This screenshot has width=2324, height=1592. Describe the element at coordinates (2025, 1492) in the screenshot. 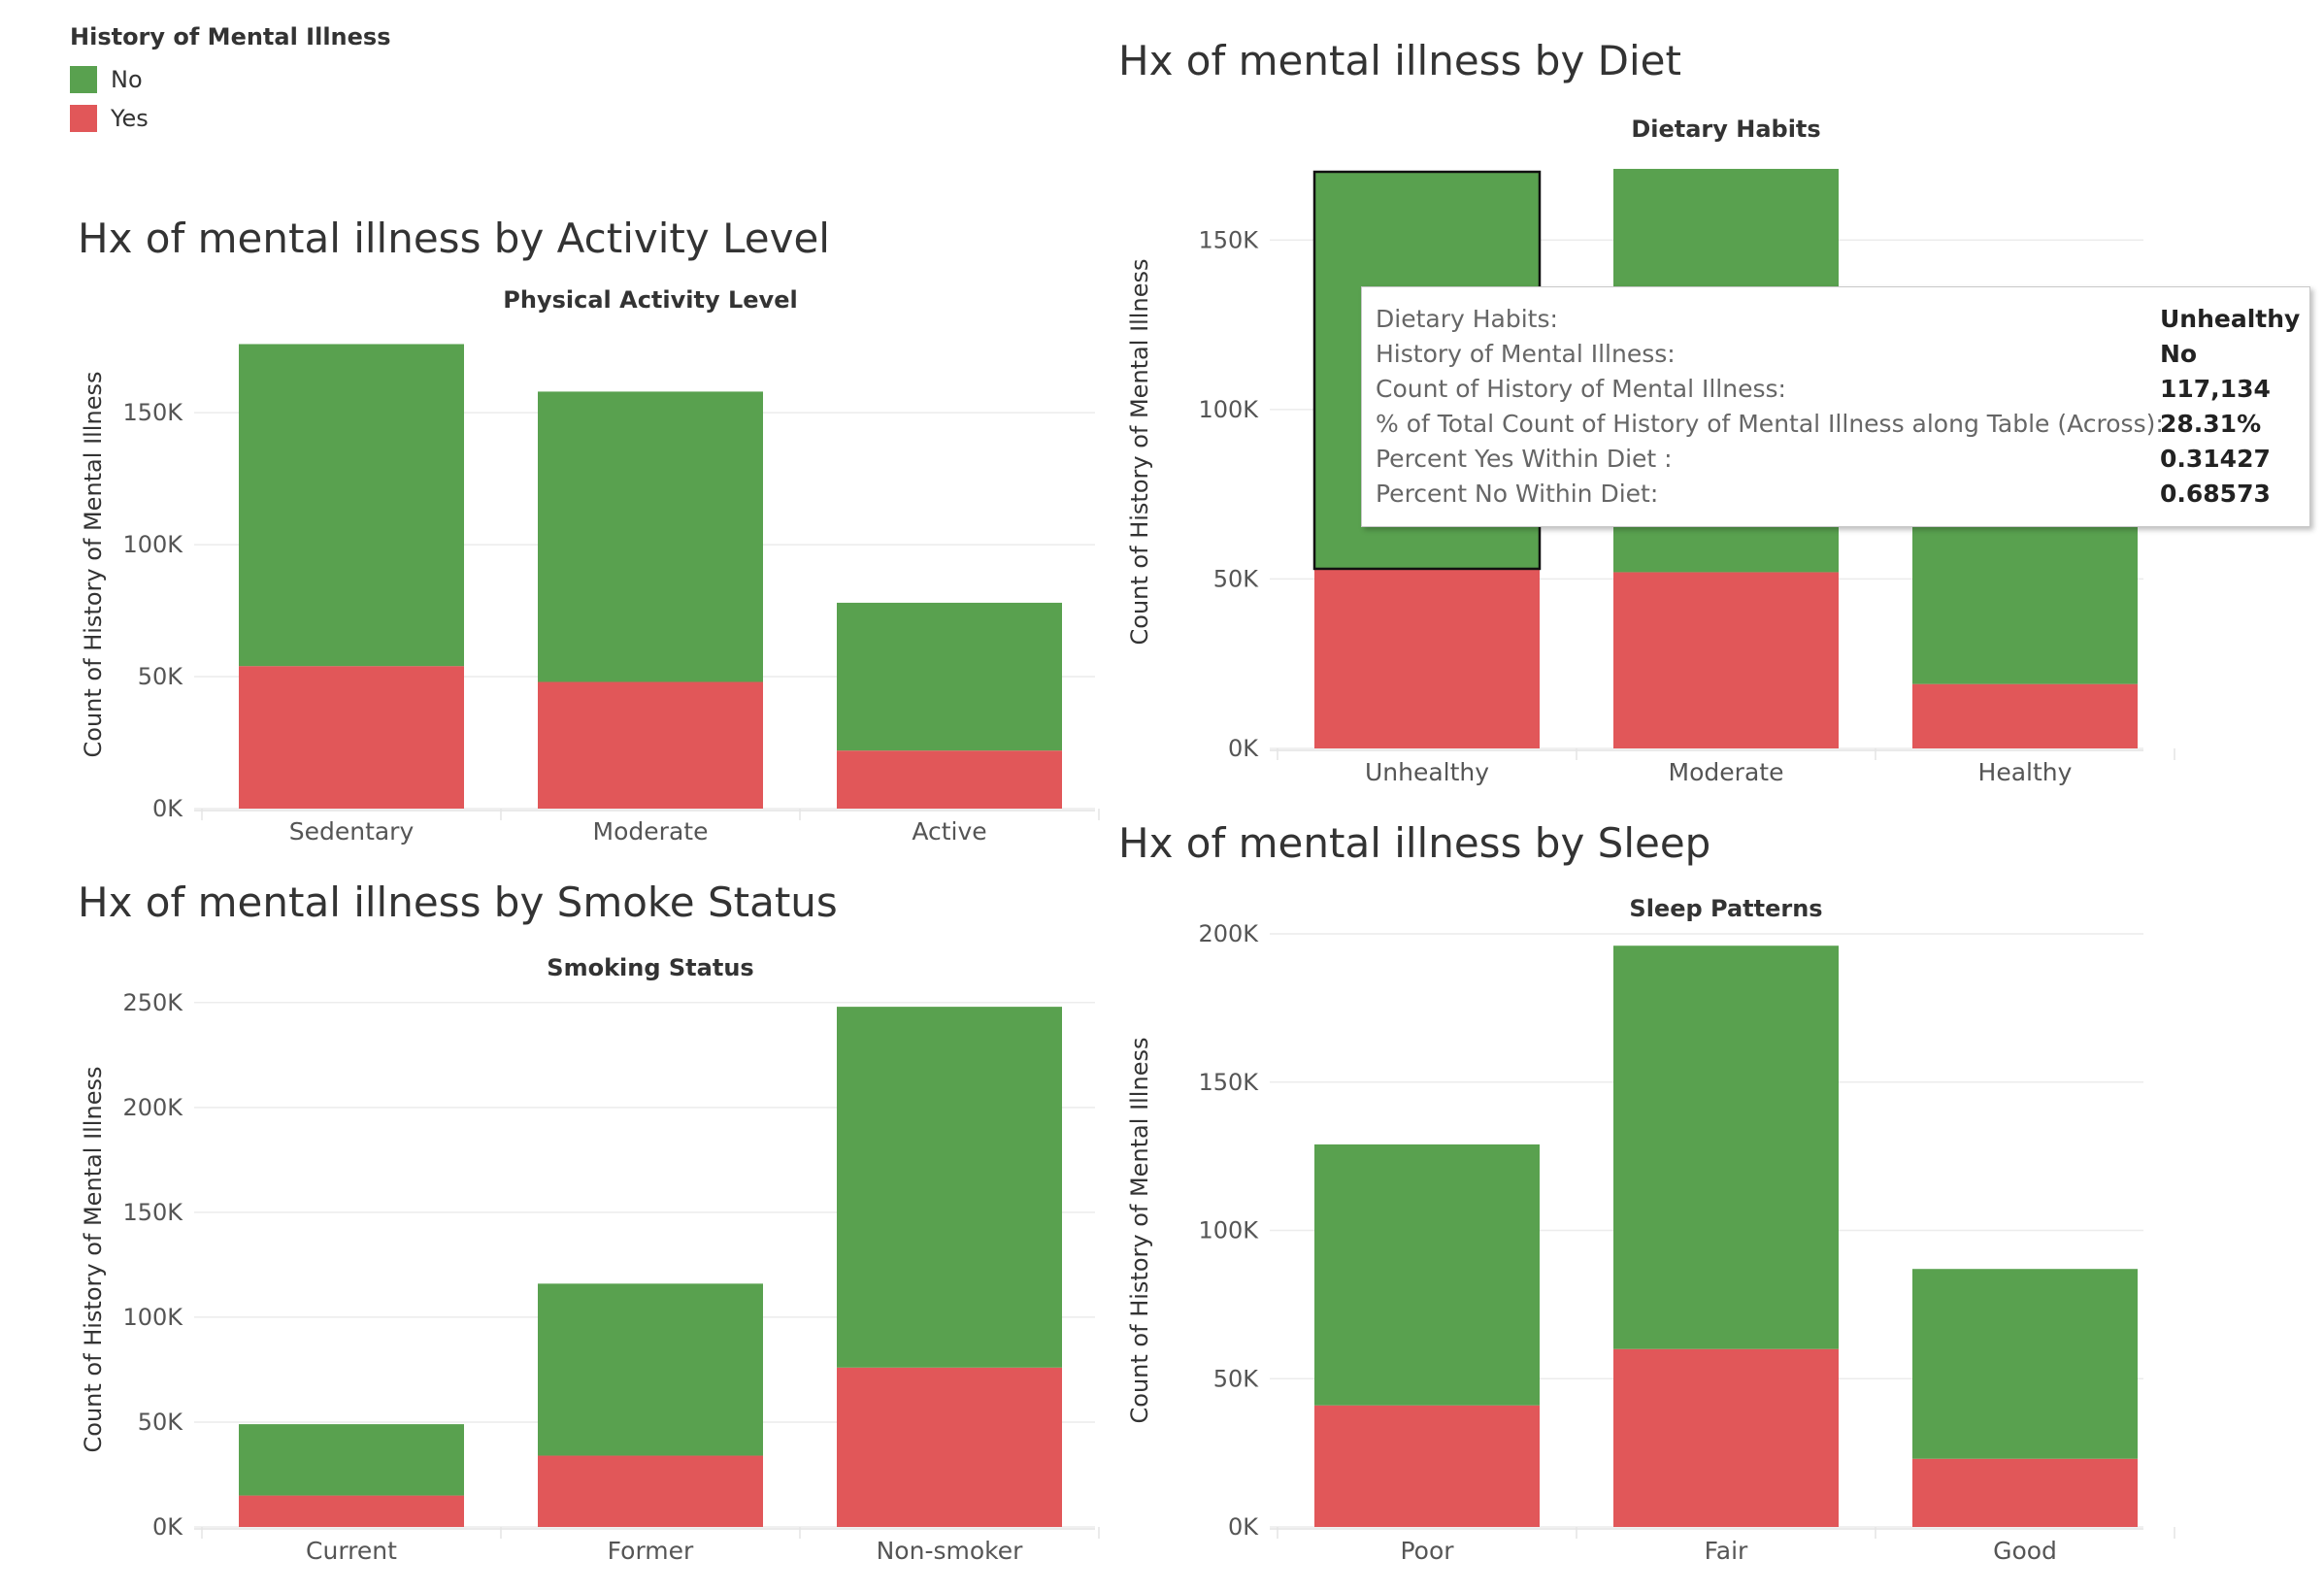

I see `bar-good-yes` at that location.